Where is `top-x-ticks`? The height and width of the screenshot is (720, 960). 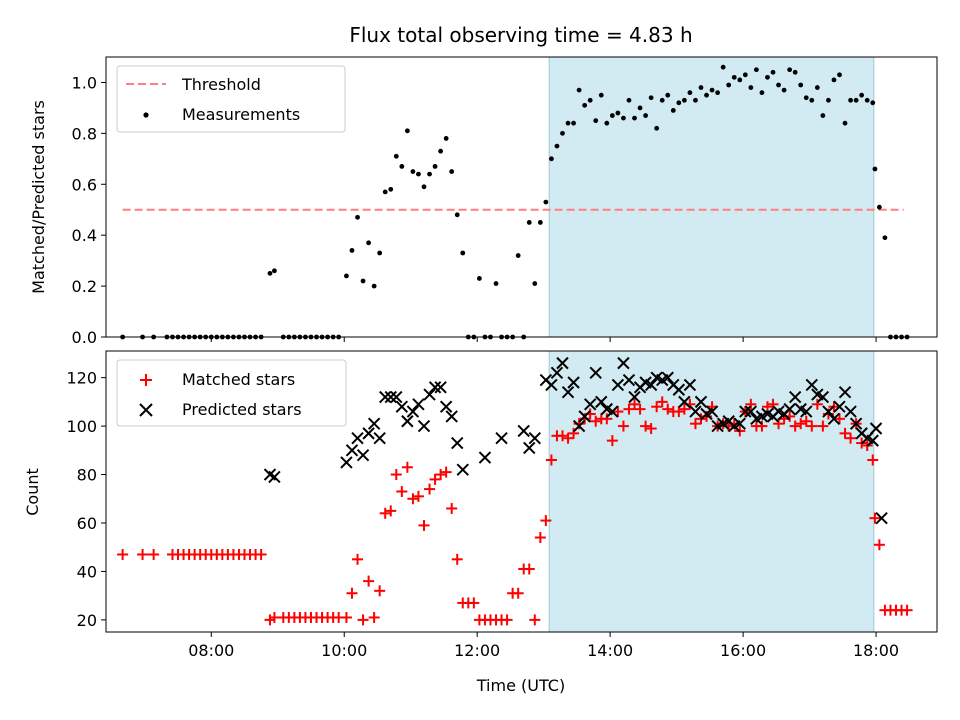 top-x-ticks is located at coordinates (543, 339).